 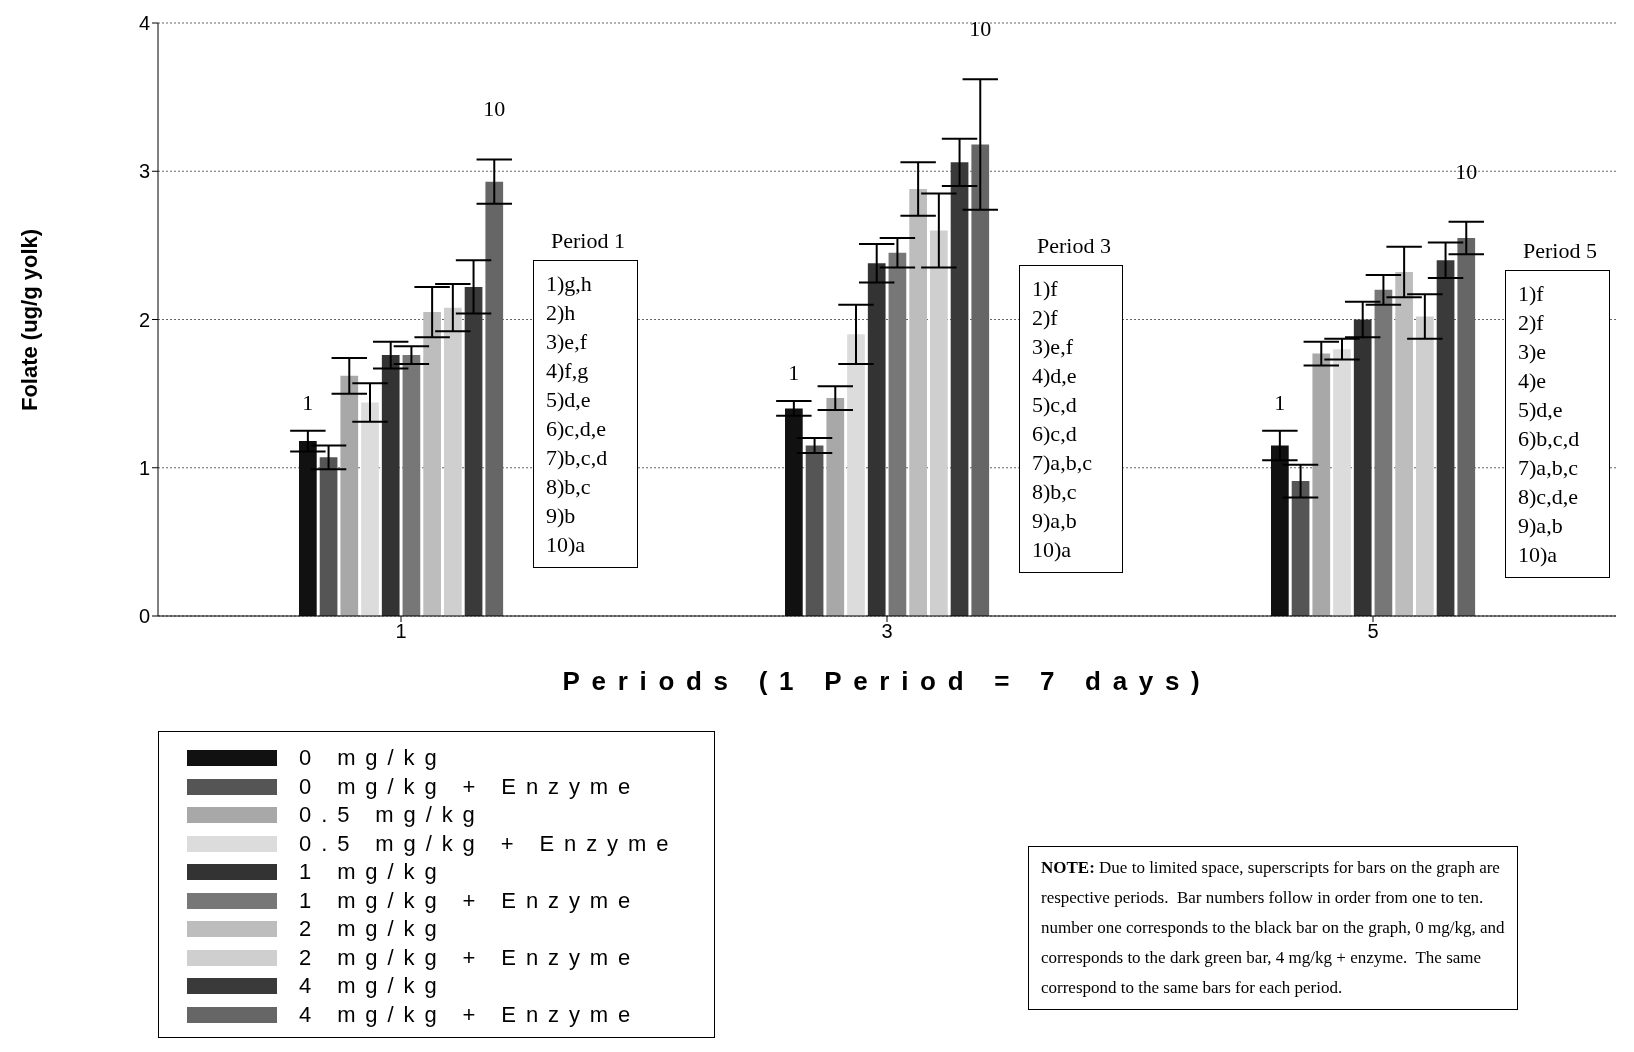 I want to click on legend-label: 1 mg/kg, so click(x=373, y=872).